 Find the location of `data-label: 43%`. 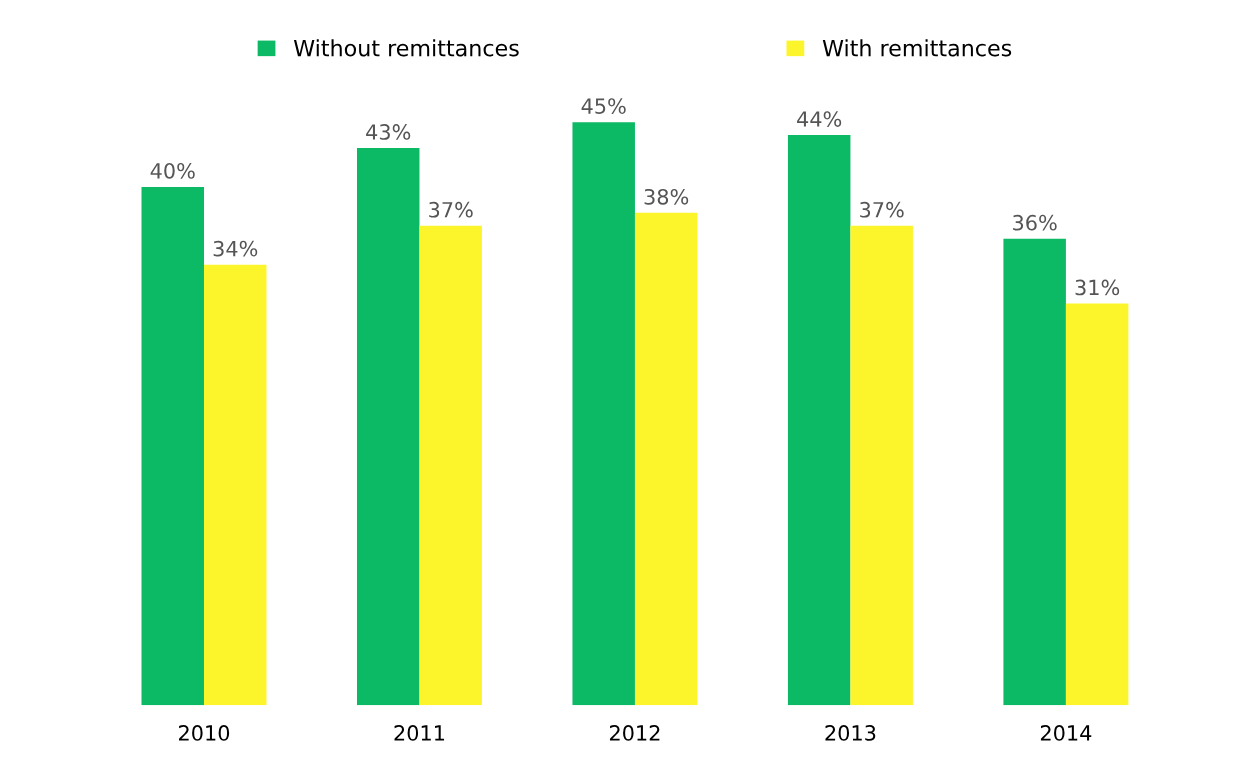

data-label: 43% is located at coordinates (388, 132).